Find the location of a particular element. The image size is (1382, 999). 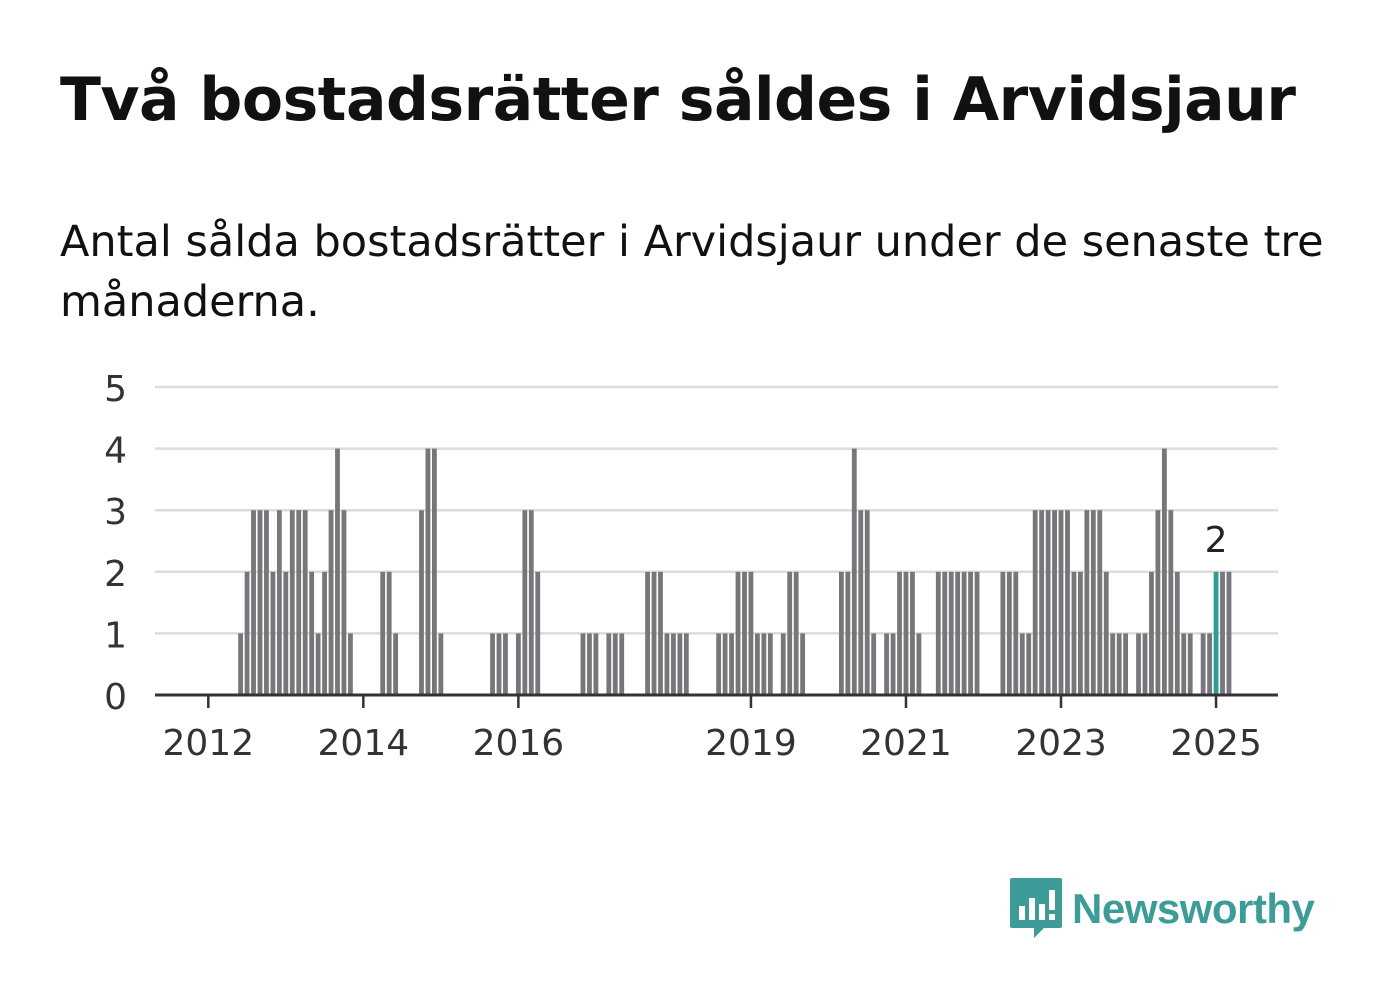

y-tick-label: 4 is located at coordinates (115, 451).